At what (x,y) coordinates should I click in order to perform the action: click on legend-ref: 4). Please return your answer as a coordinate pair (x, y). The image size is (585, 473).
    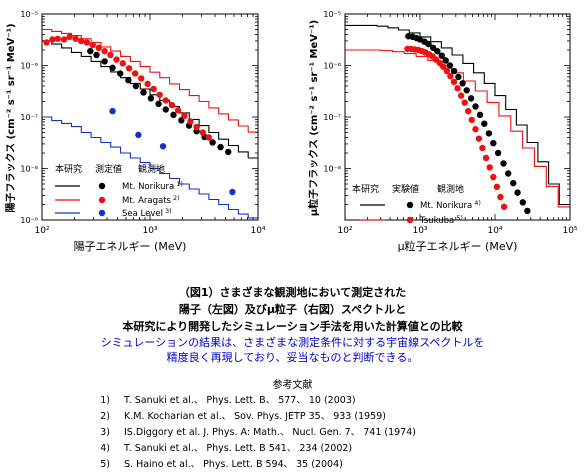
    Looking at the image, I should click on (477, 203).